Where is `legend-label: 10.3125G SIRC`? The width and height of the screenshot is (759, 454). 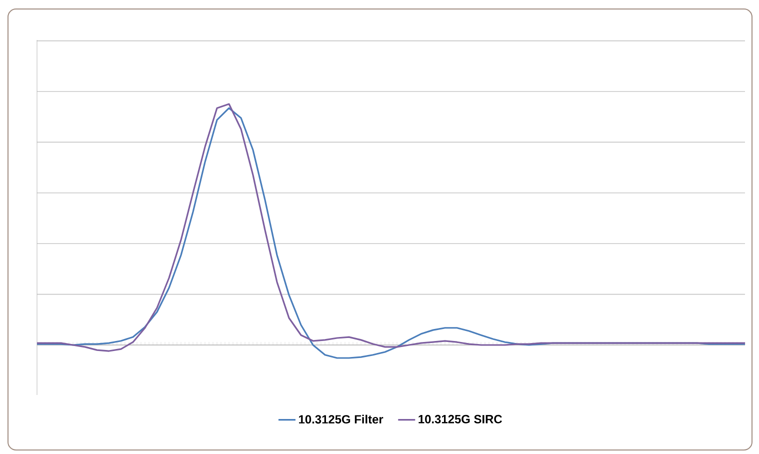
legend-label: 10.3125G SIRC is located at coordinates (460, 419).